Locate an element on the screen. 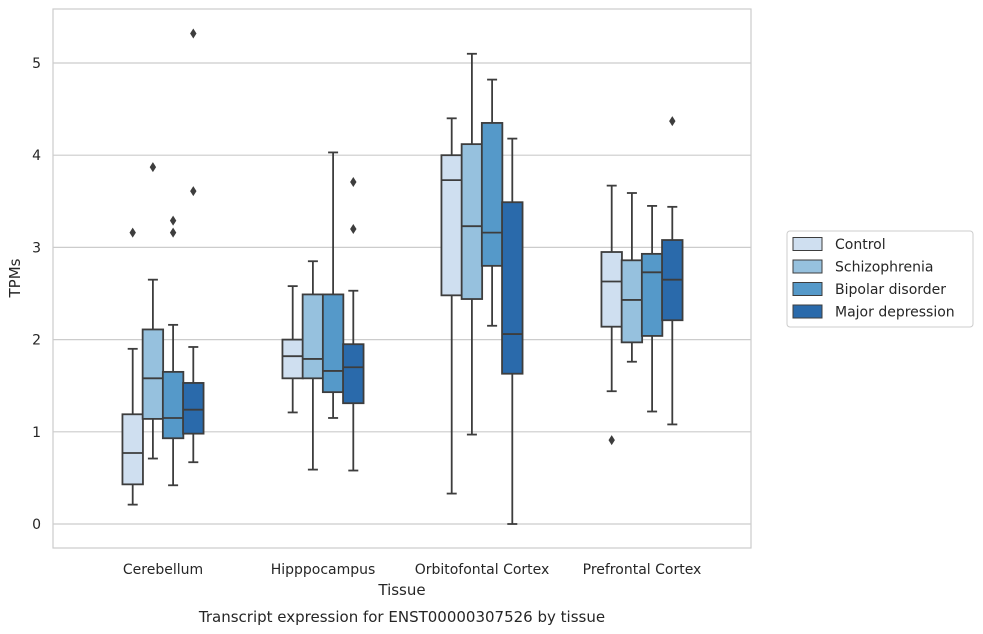 The height and width of the screenshot is (634, 983). box-hipppocampus-major-depression is located at coordinates (353, 324).